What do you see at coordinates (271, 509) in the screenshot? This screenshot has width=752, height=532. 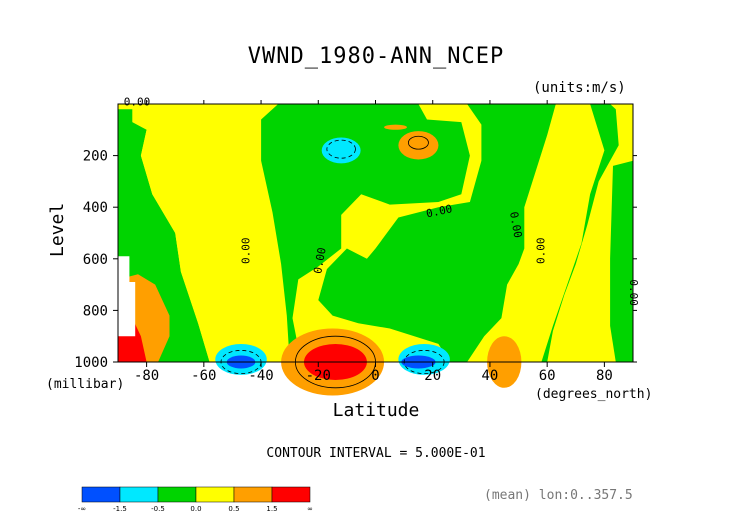 I see `colorbar-label: 1.5` at bounding box center [271, 509].